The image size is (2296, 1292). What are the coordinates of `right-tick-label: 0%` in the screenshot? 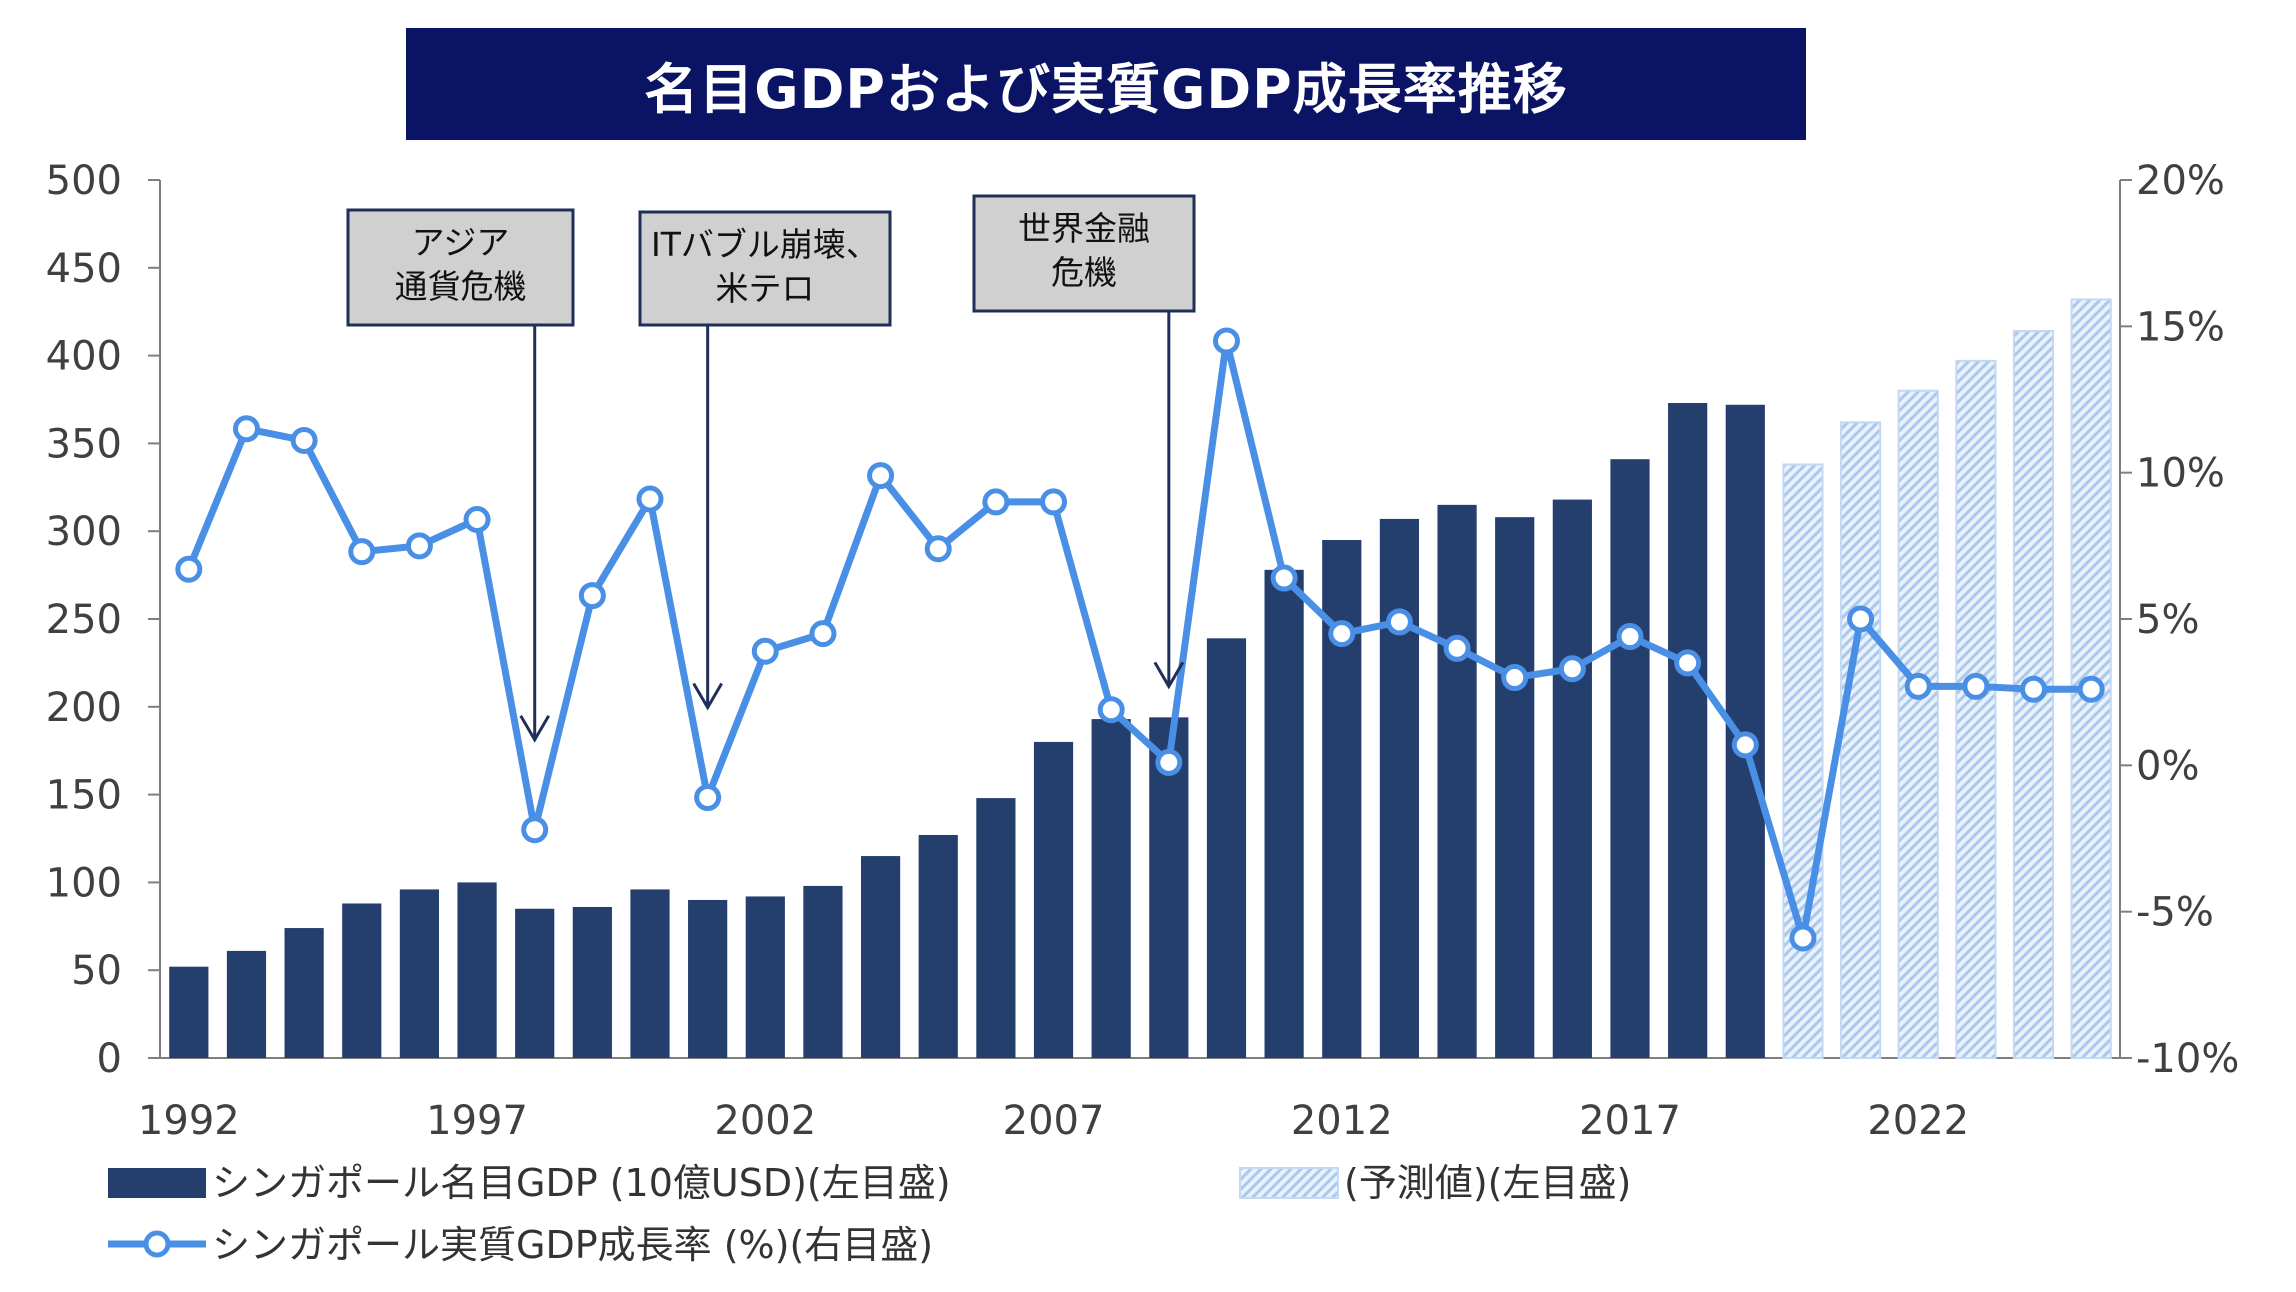 It's located at (2167, 766).